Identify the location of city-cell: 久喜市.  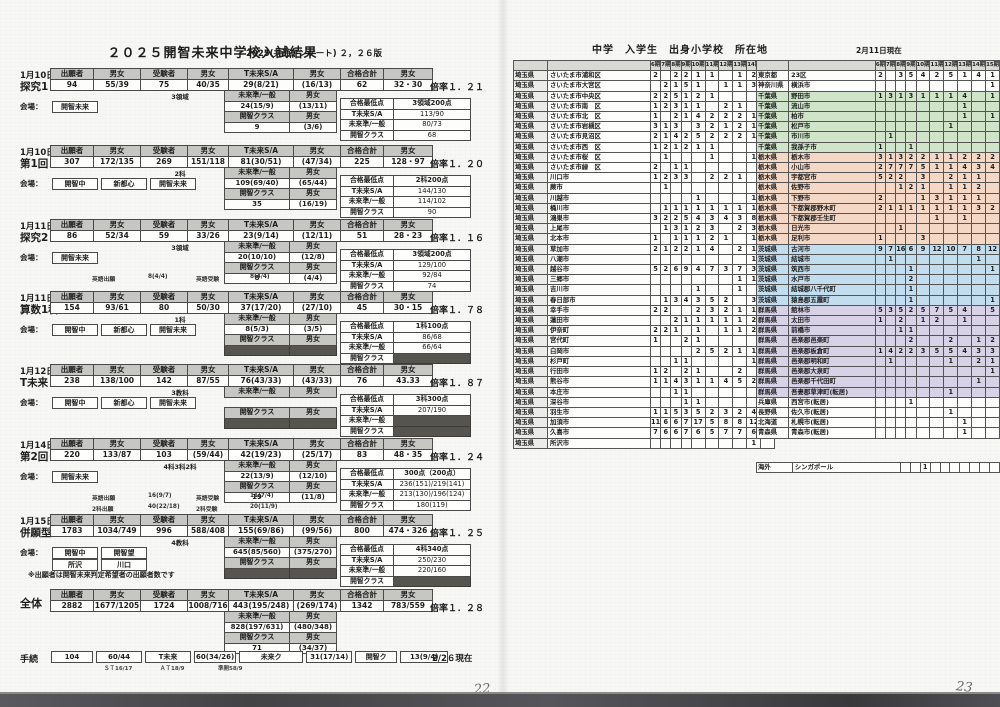
(599, 433).